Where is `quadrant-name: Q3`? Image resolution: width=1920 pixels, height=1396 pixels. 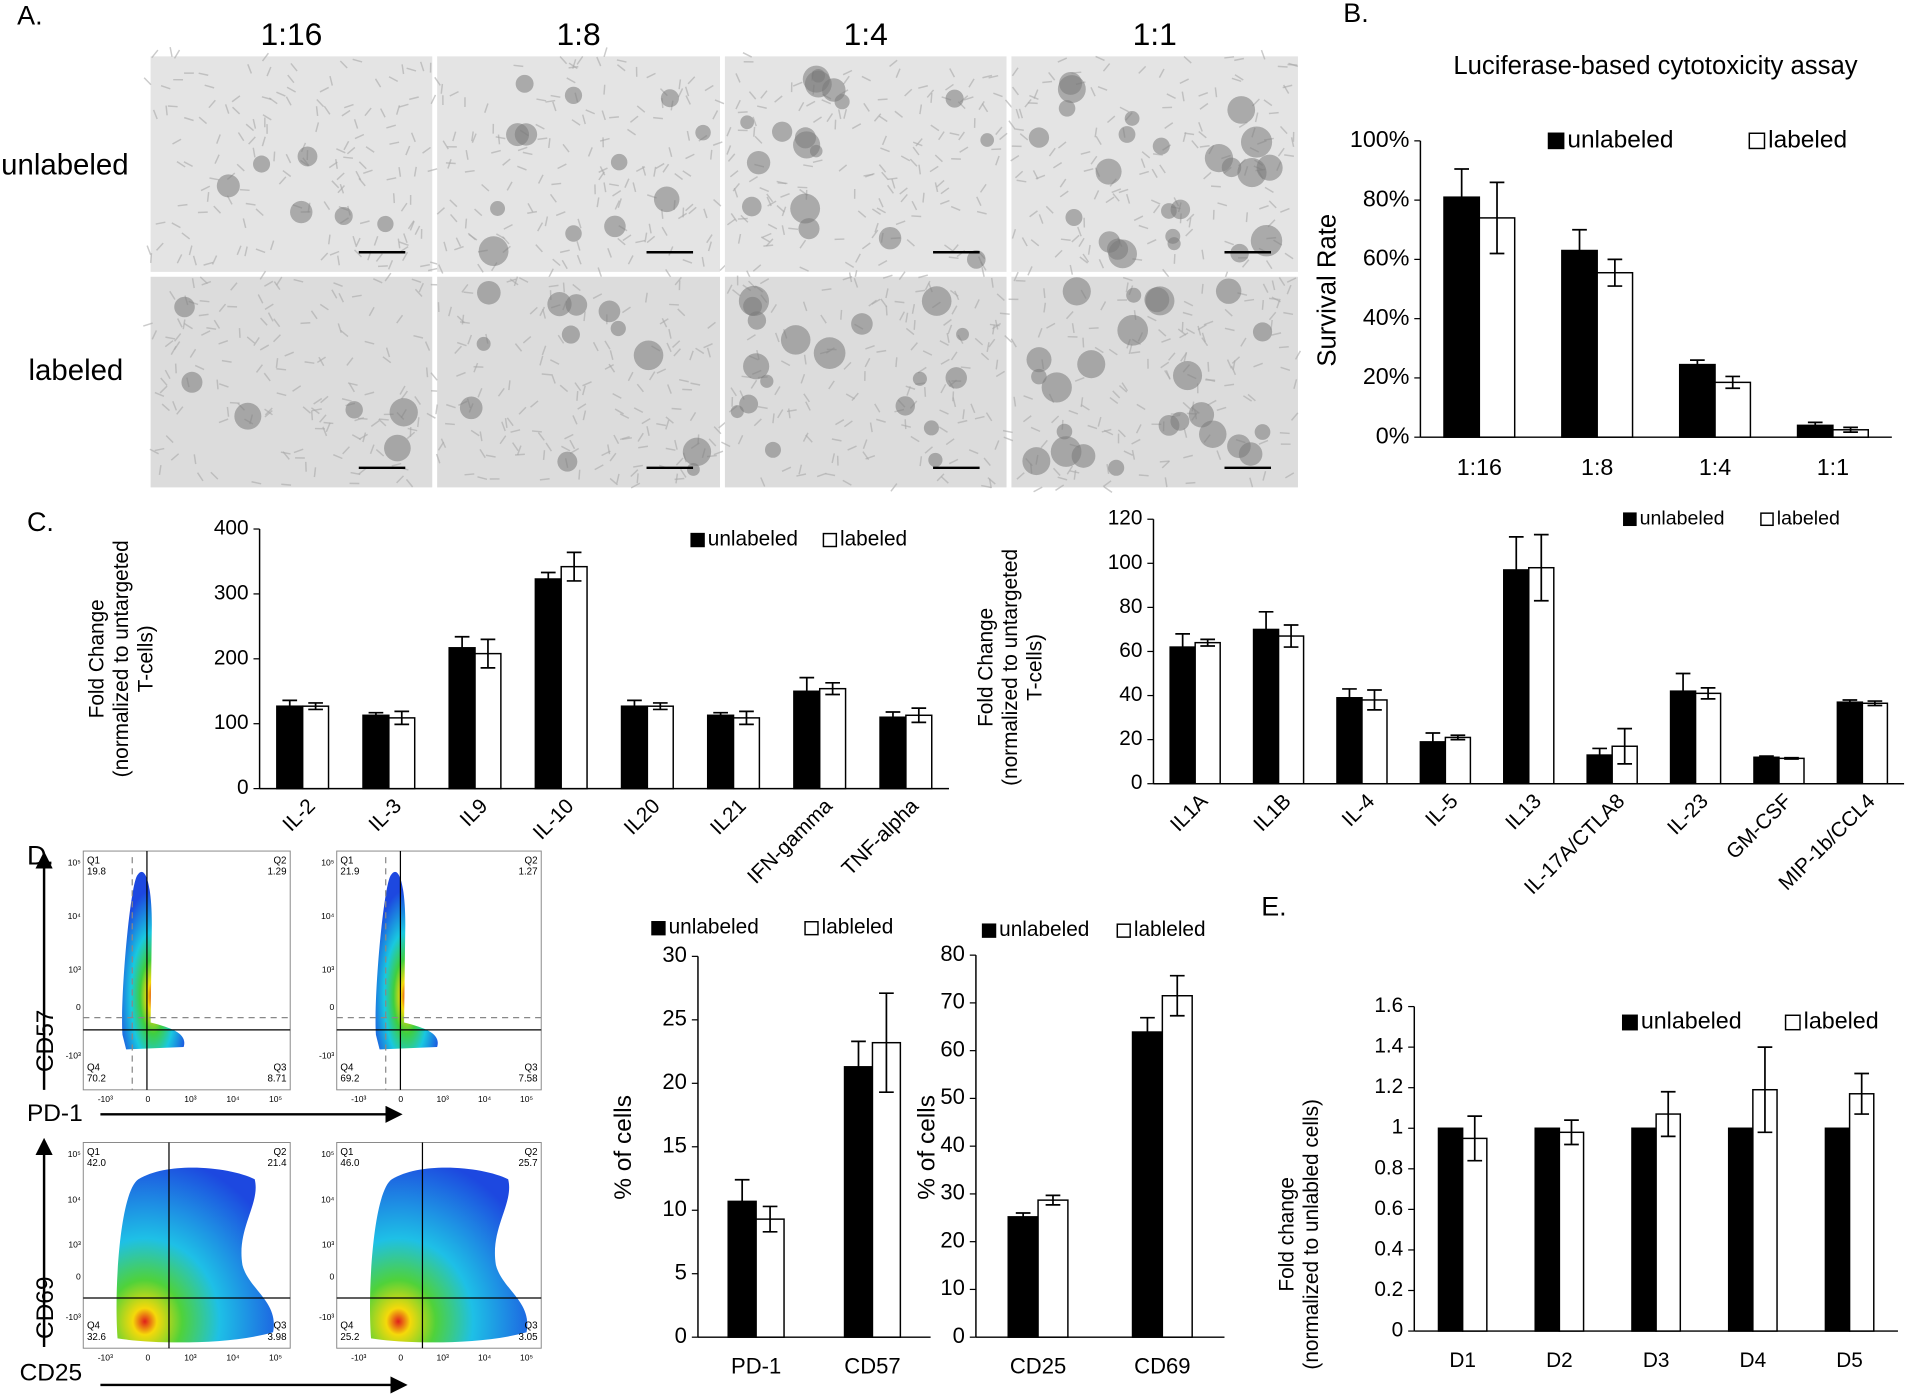
quadrant-name: Q3 is located at coordinates (531, 1067).